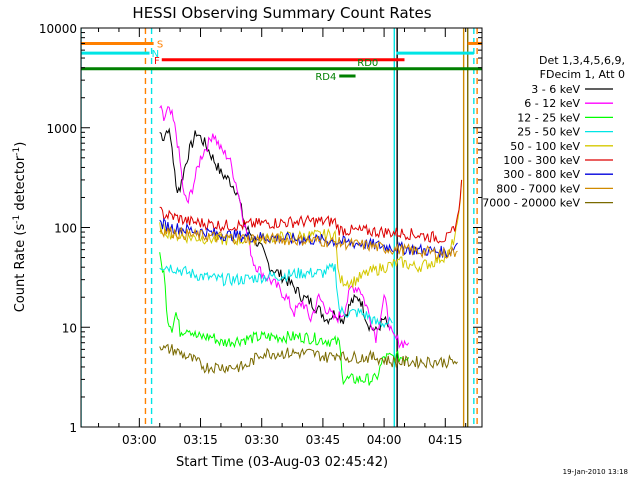  What do you see at coordinates (139, 440) in the screenshot?
I see `x-tick-label-03-00: 03:00` at bounding box center [139, 440].